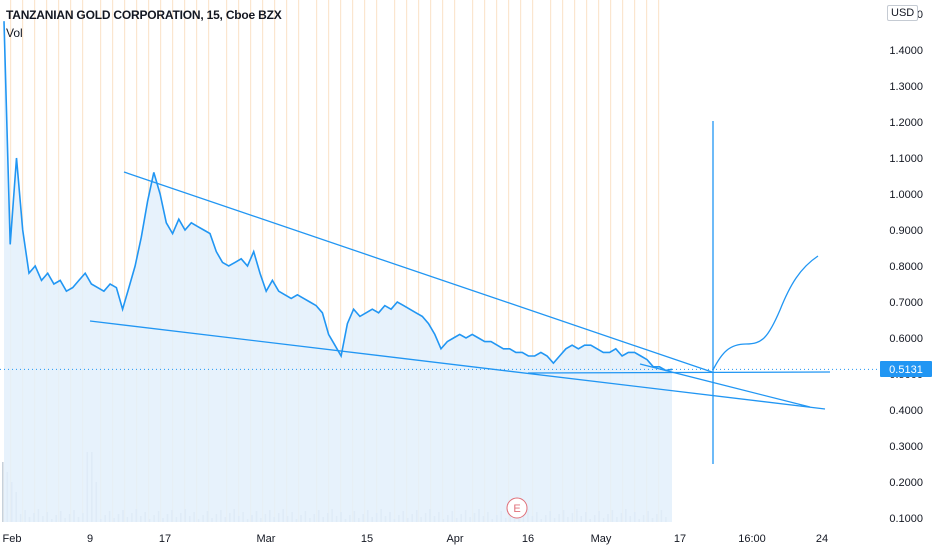 The image size is (932, 555). I want to click on last-price-label: 0.5131, so click(906, 369).